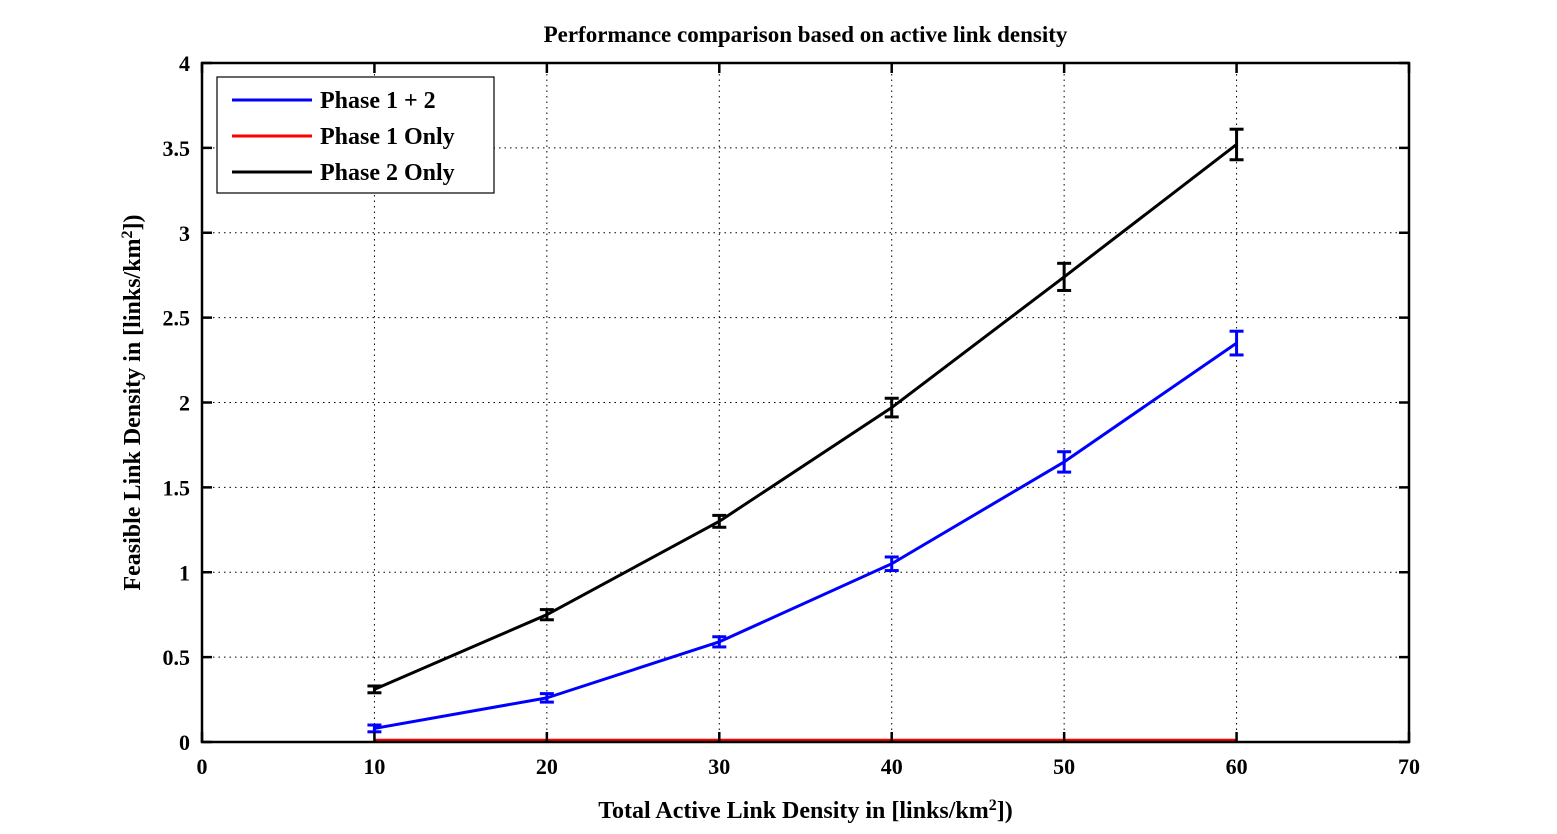 This screenshot has width=1557, height=834. I want to click on y-tick-label: 3.5, so click(177, 148).